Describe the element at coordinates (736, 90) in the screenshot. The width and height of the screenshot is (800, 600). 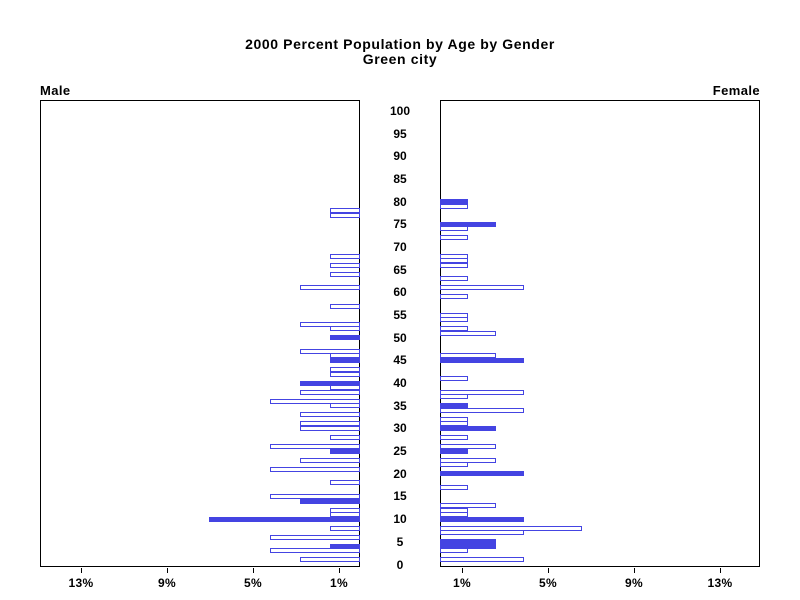
I see `female-panel-label: Female` at that location.